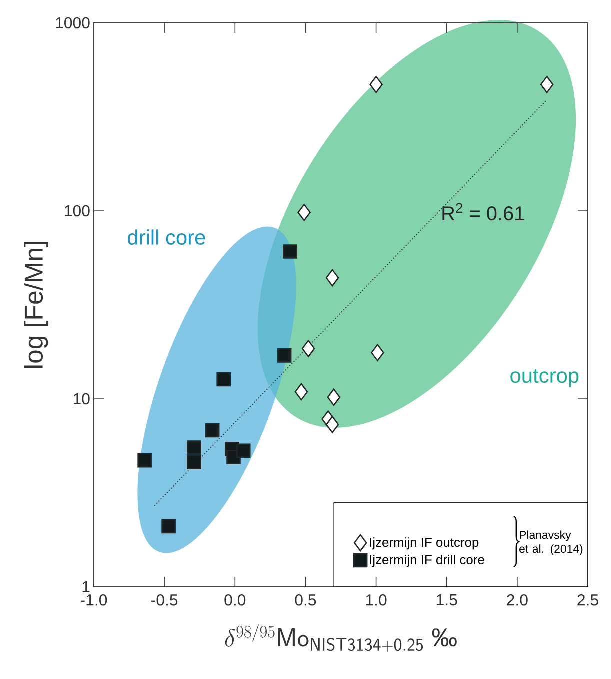  I want to click on x-tick-label: 2.0, so click(517, 600).